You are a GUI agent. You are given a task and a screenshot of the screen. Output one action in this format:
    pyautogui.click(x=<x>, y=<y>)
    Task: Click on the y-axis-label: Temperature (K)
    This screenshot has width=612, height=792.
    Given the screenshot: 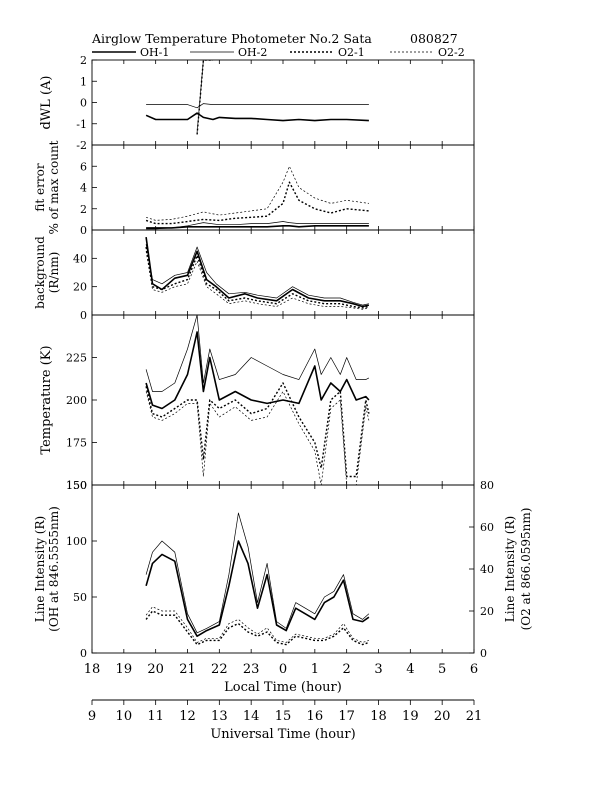 What is the action you would take?
    pyautogui.click(x=46, y=399)
    